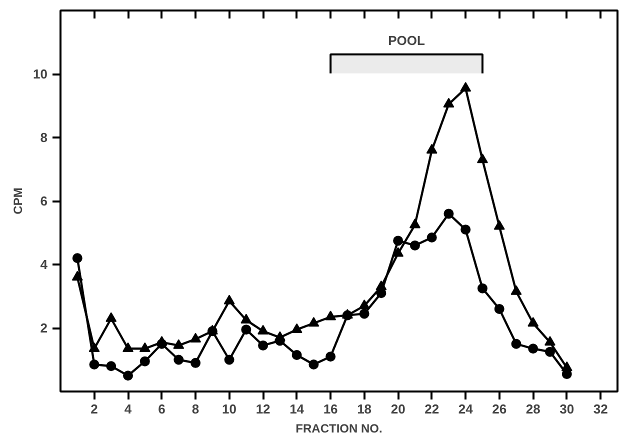 The image size is (629, 442). I want to click on x-tick-label: 8, so click(196, 409).